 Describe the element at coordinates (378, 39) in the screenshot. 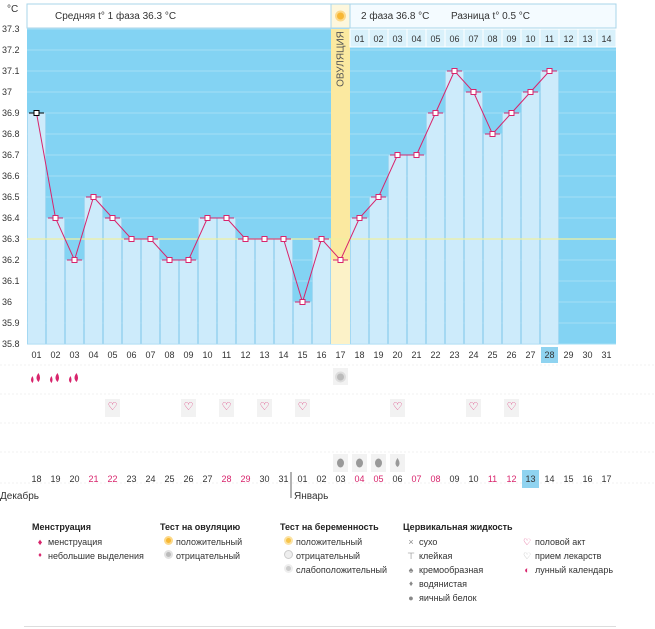

I see `phase2-day-number: 02` at that location.